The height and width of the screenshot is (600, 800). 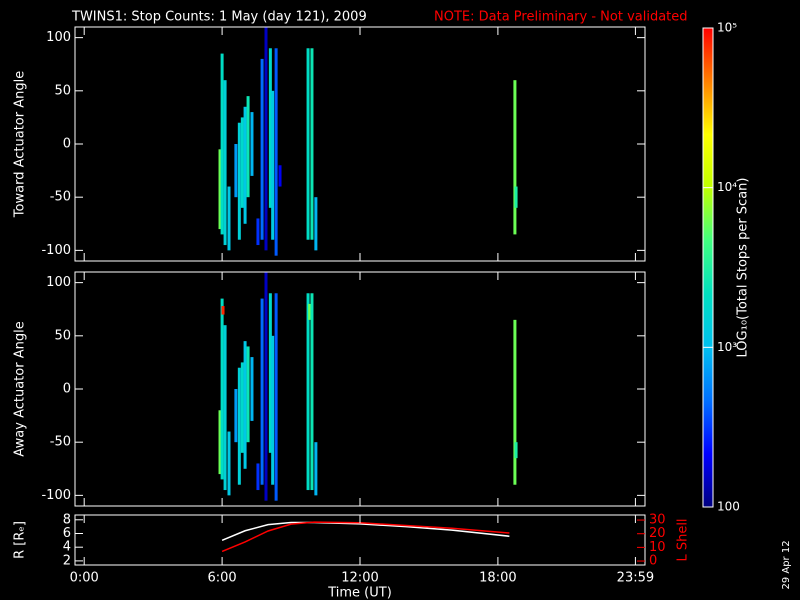 What do you see at coordinates (359, 593) in the screenshot?
I see `x-axis-label: Time (UT)` at bounding box center [359, 593].